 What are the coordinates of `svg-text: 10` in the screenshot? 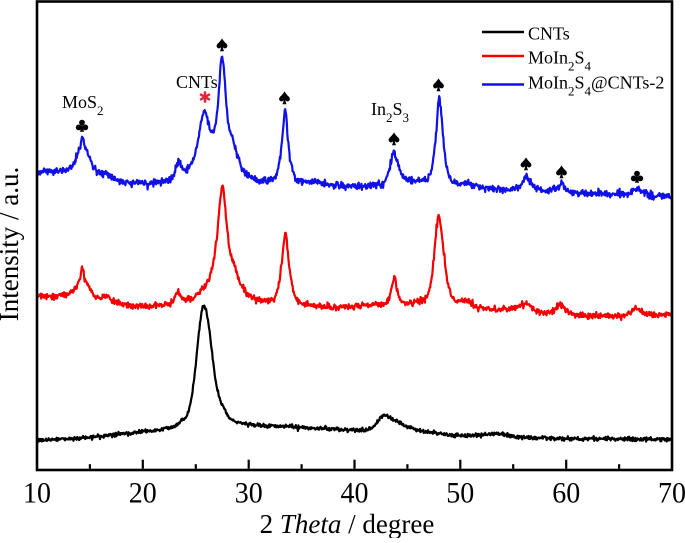 It's located at (37, 493).